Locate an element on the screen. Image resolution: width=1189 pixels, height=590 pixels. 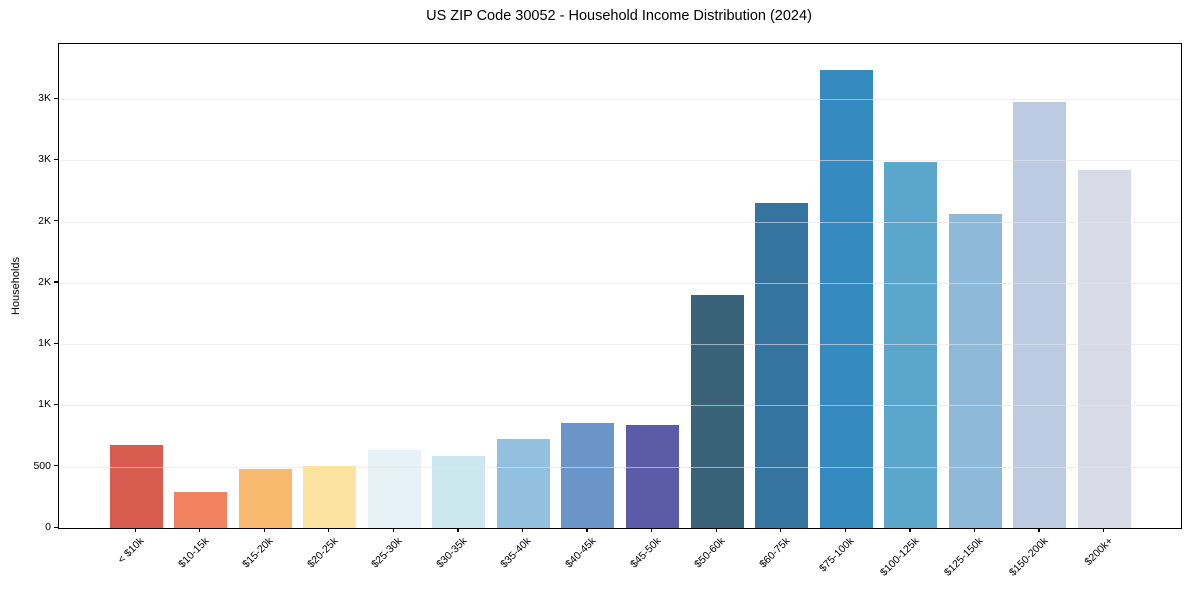
x-tick-label: < $10k is located at coordinates (131, 550).